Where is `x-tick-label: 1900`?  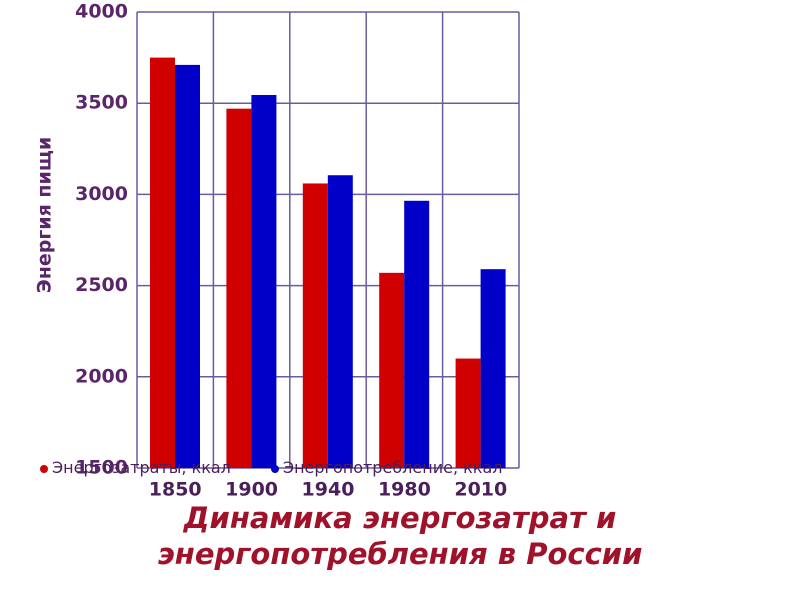 x-tick-label: 1900 is located at coordinates (251, 490).